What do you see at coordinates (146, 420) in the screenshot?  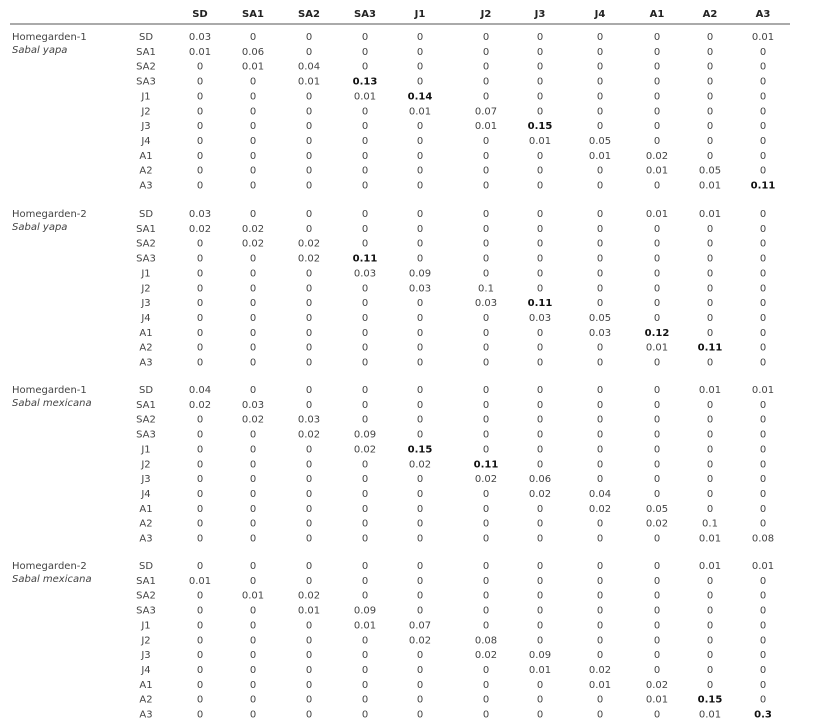 I see `row-label: SA2` at bounding box center [146, 420].